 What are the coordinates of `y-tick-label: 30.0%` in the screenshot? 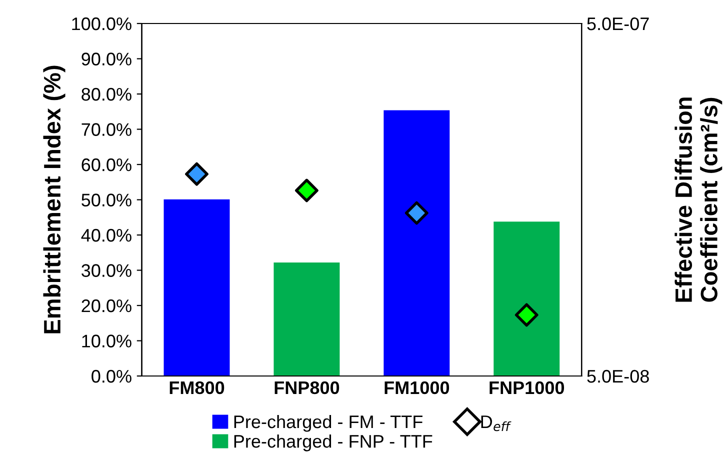 It's located at (107, 270).